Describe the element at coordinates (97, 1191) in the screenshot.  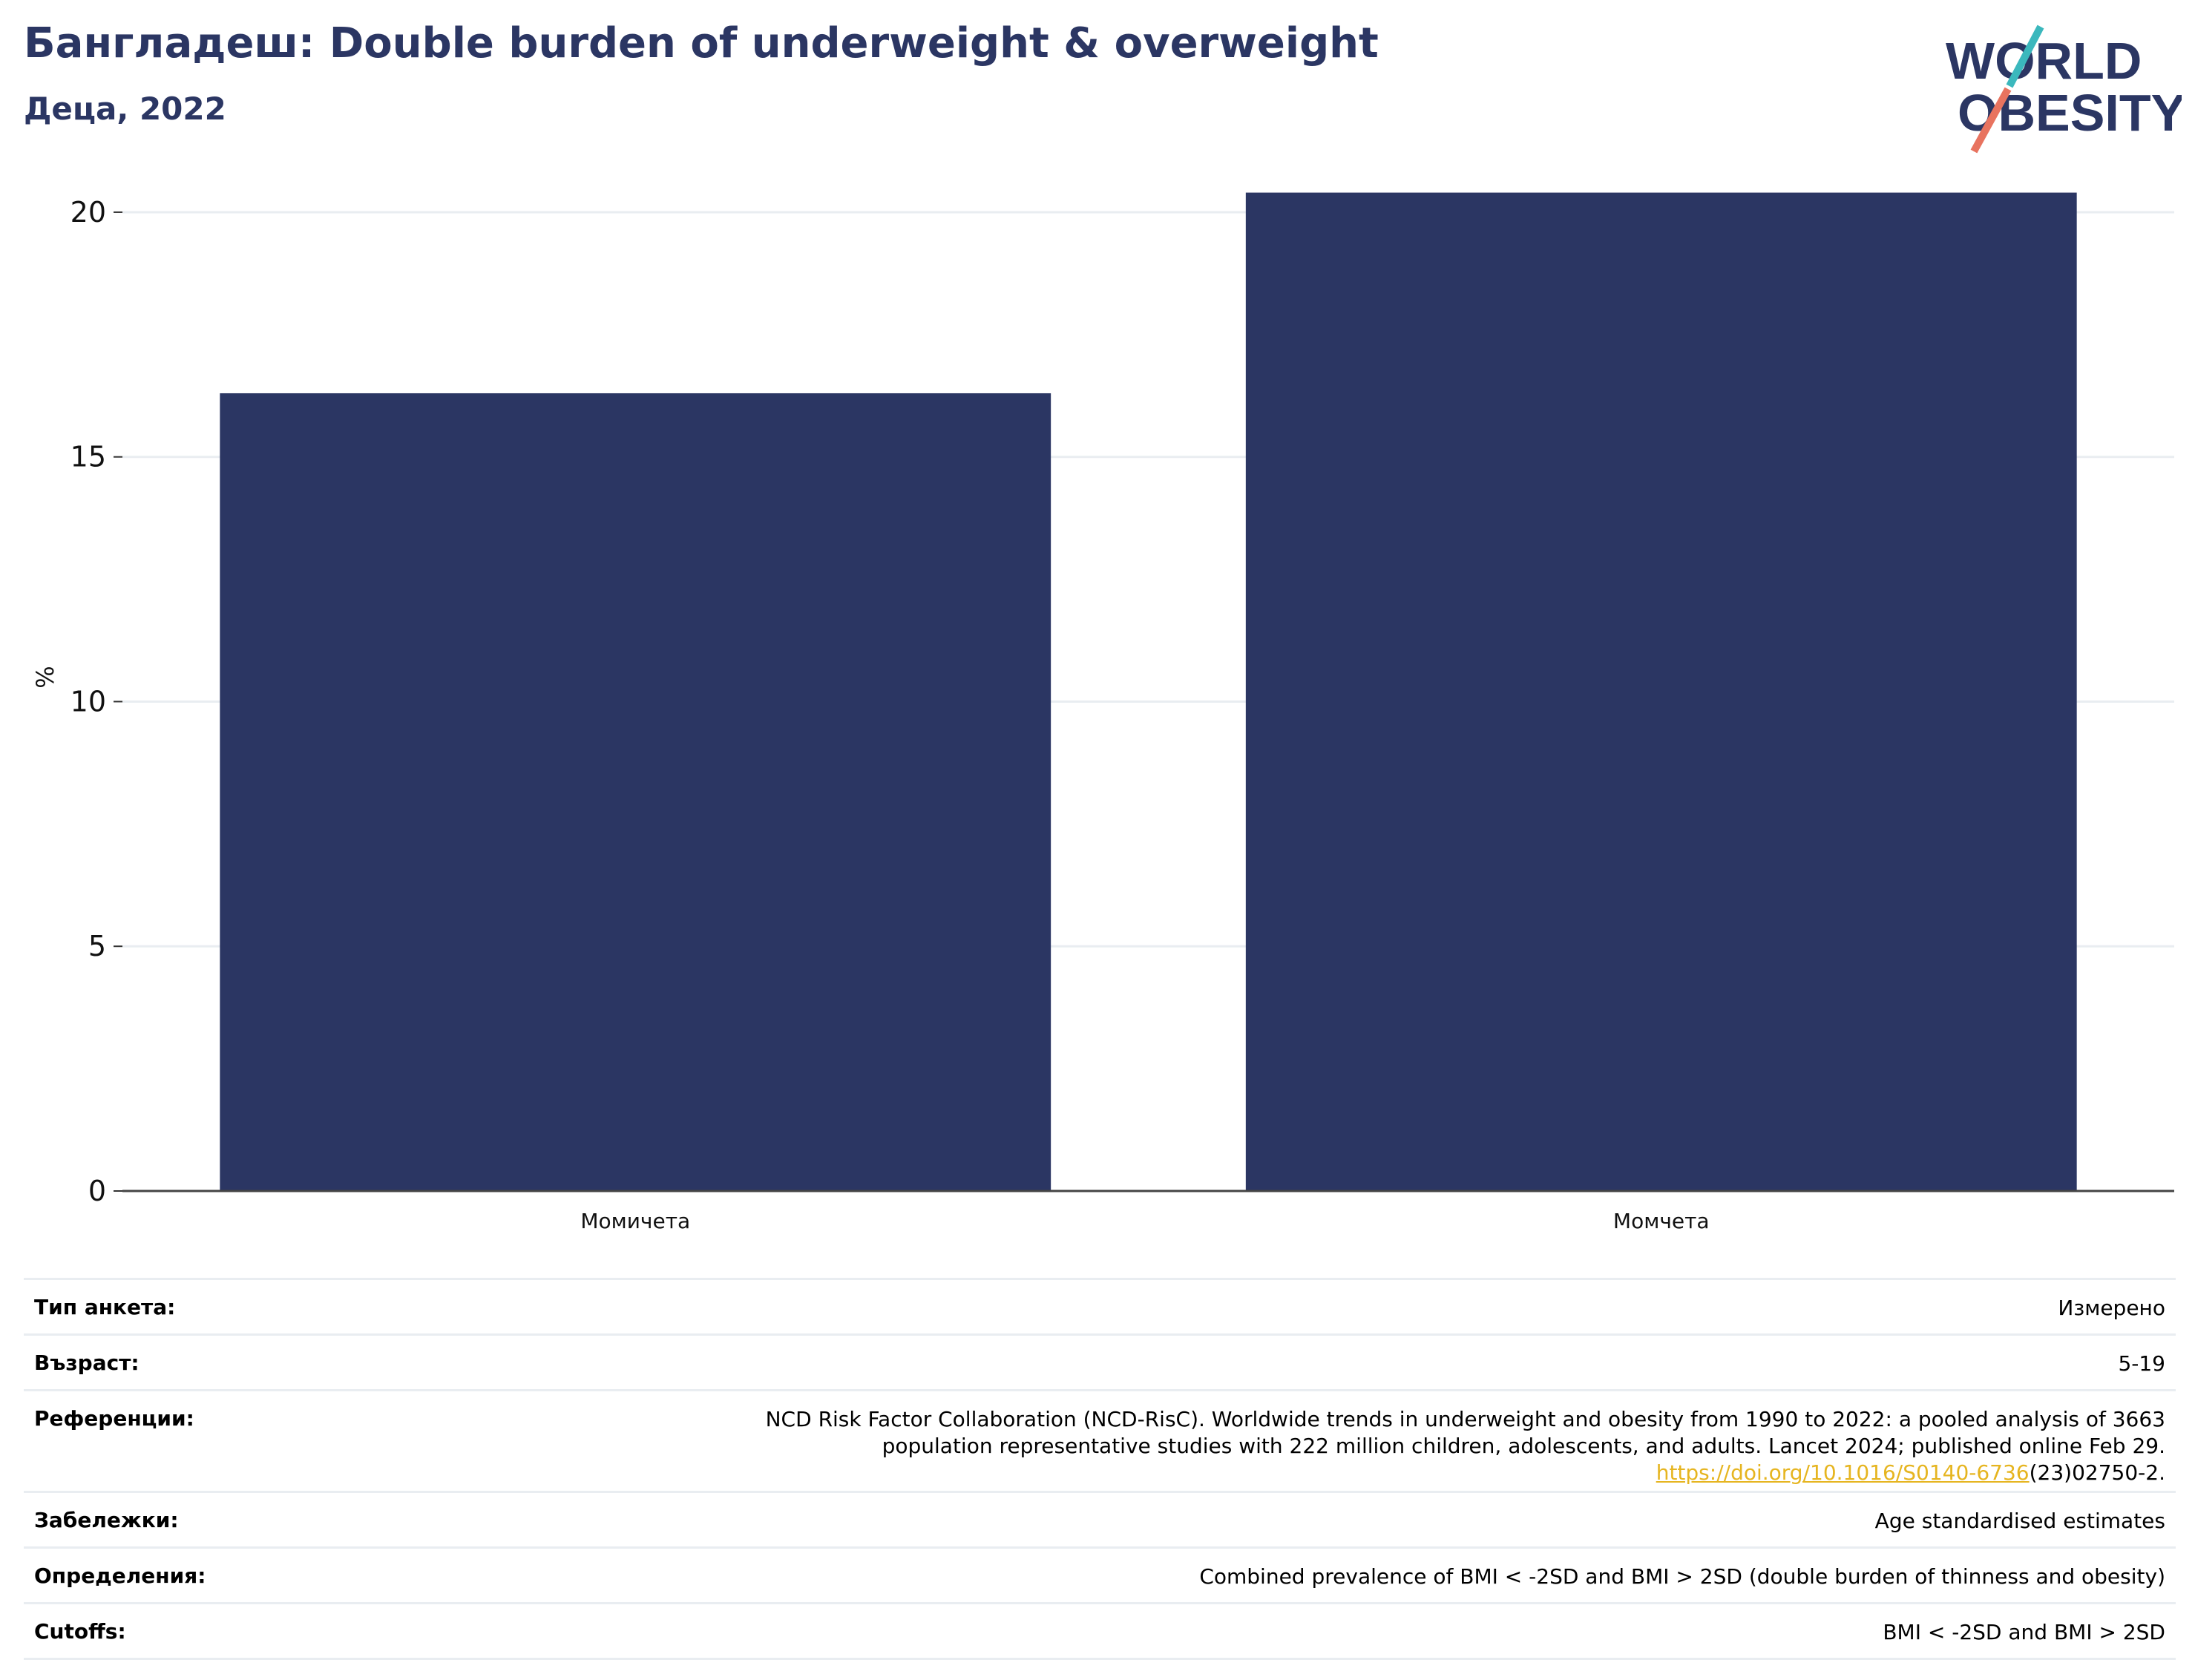
I see `y-tick-label: 0` at that location.